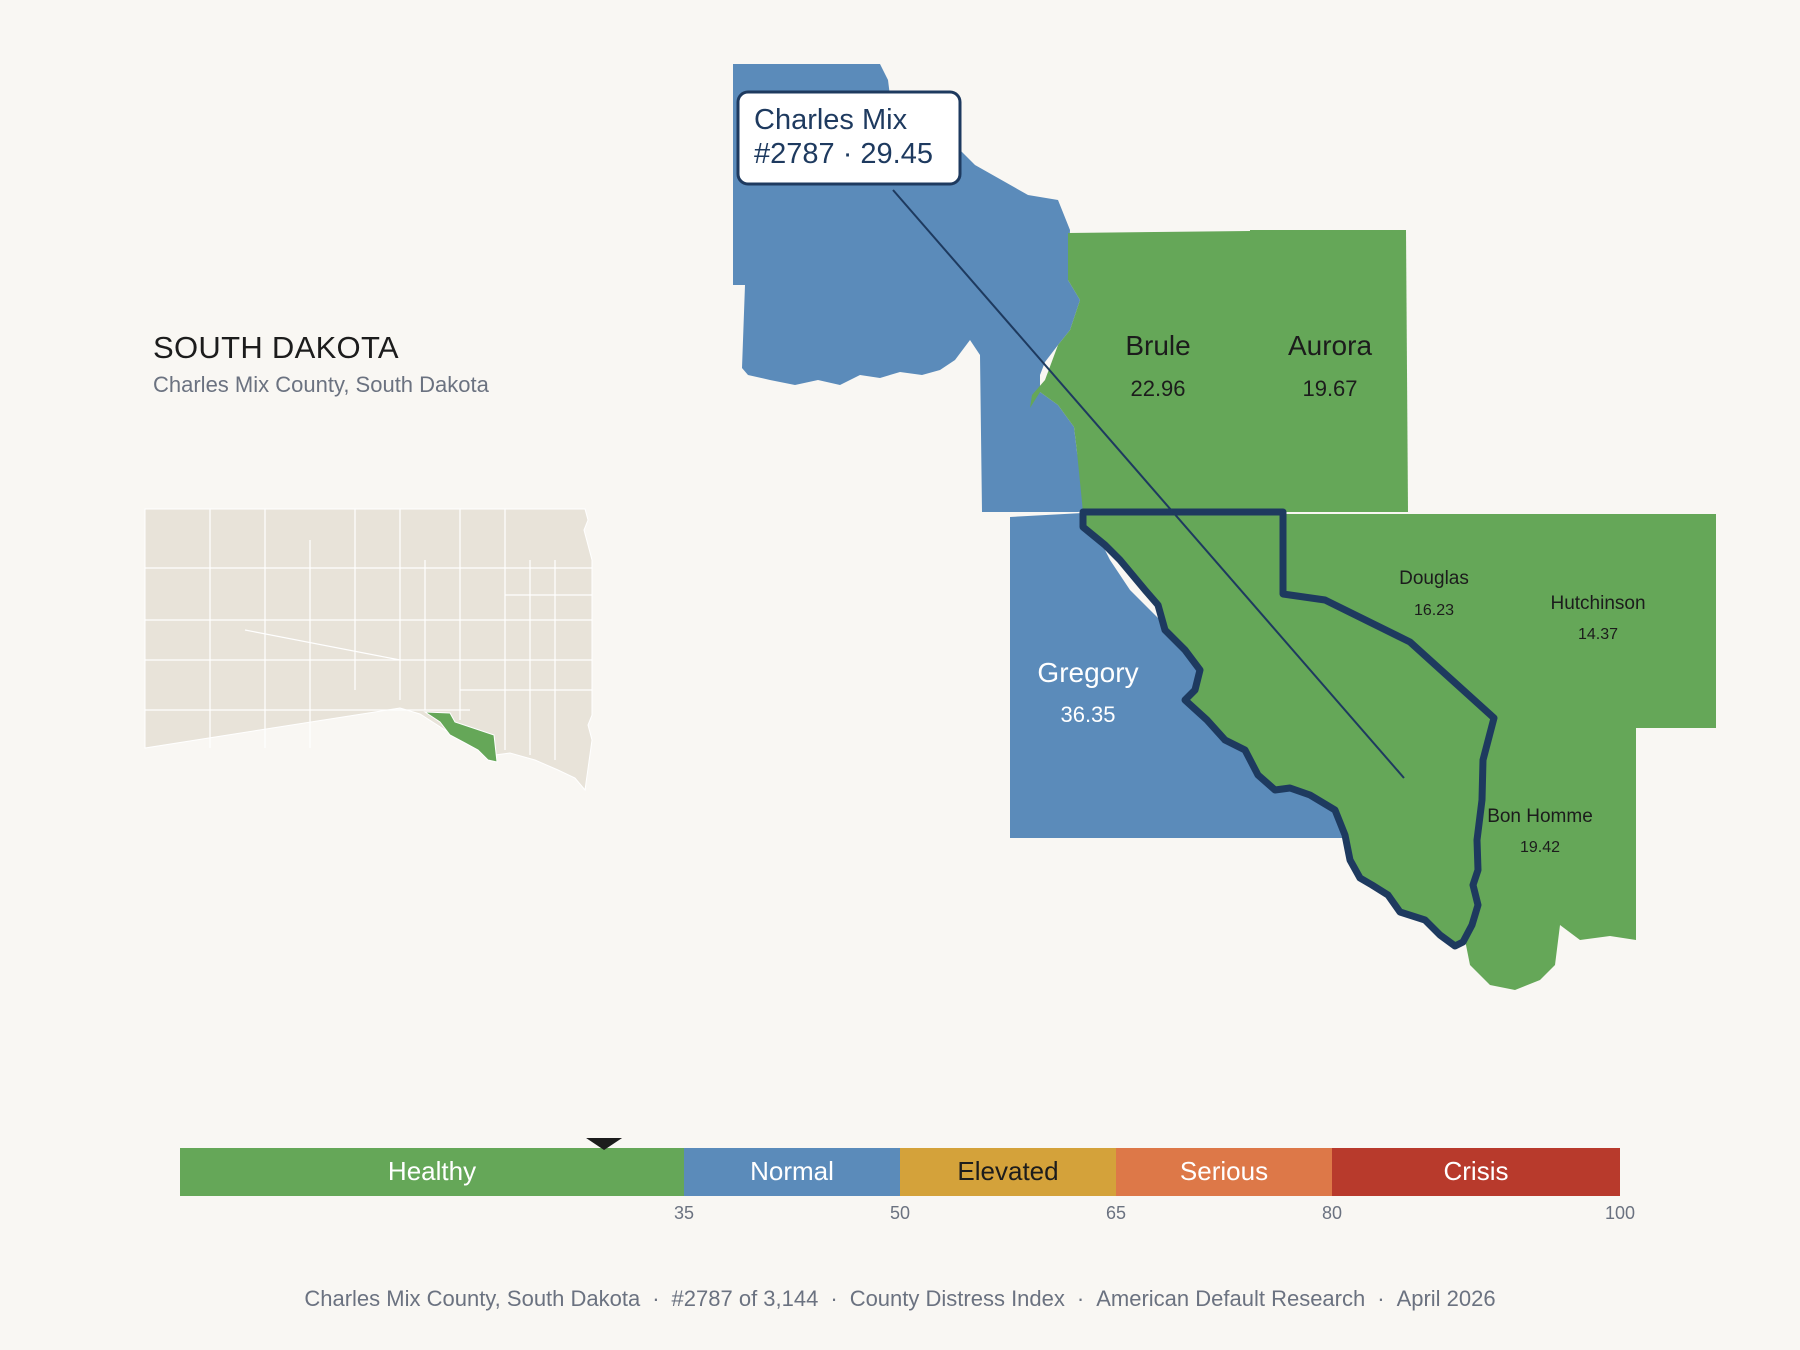 This screenshot has height=1350, width=1800. I want to click on county-shape-charles-mix, so click(1288, 729).